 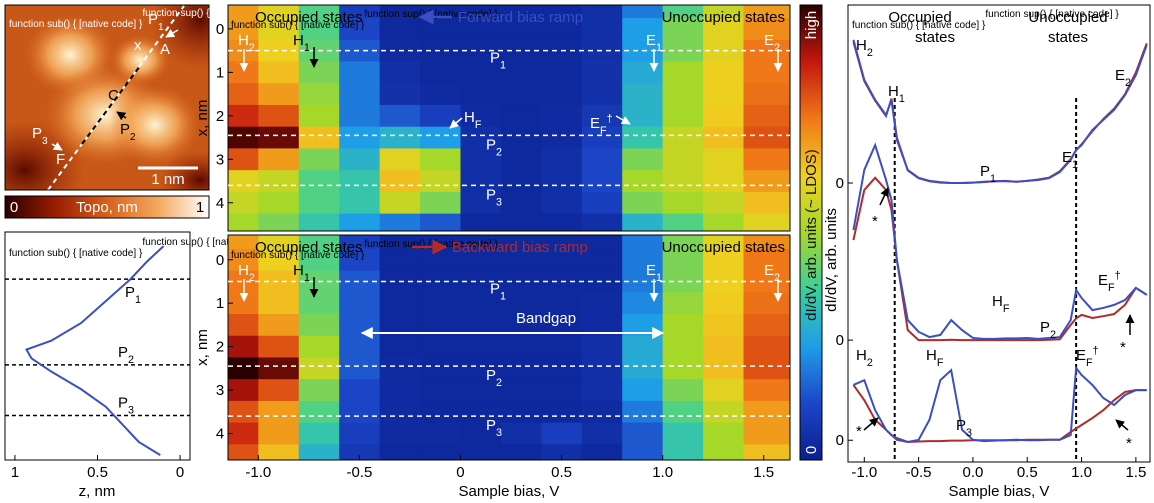 I want to click on label-text: *, so click(x=875, y=221).